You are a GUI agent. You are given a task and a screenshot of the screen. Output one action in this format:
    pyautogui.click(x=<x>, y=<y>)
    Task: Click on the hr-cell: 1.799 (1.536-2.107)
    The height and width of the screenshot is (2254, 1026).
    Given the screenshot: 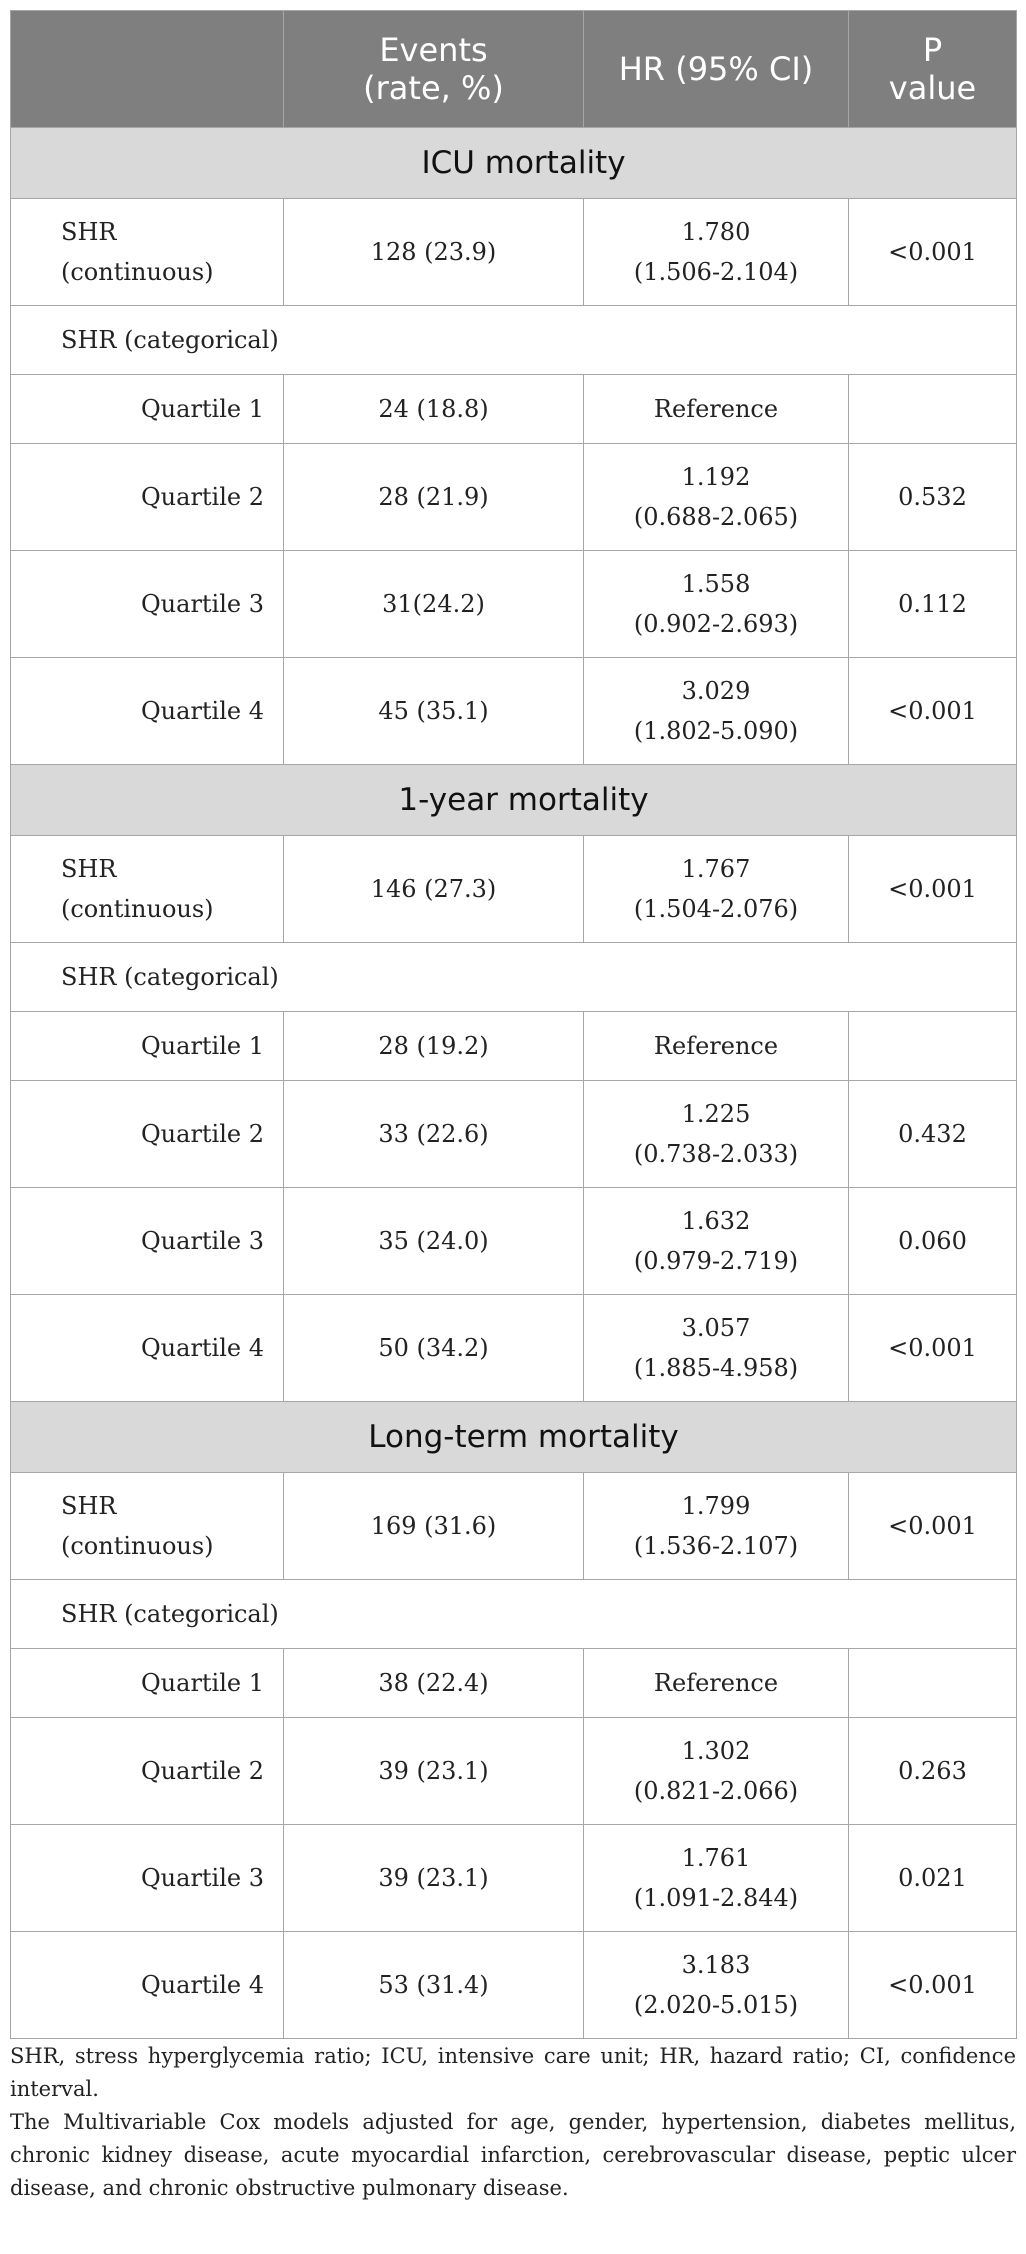 What is the action you would take?
    pyautogui.click(x=716, y=1526)
    